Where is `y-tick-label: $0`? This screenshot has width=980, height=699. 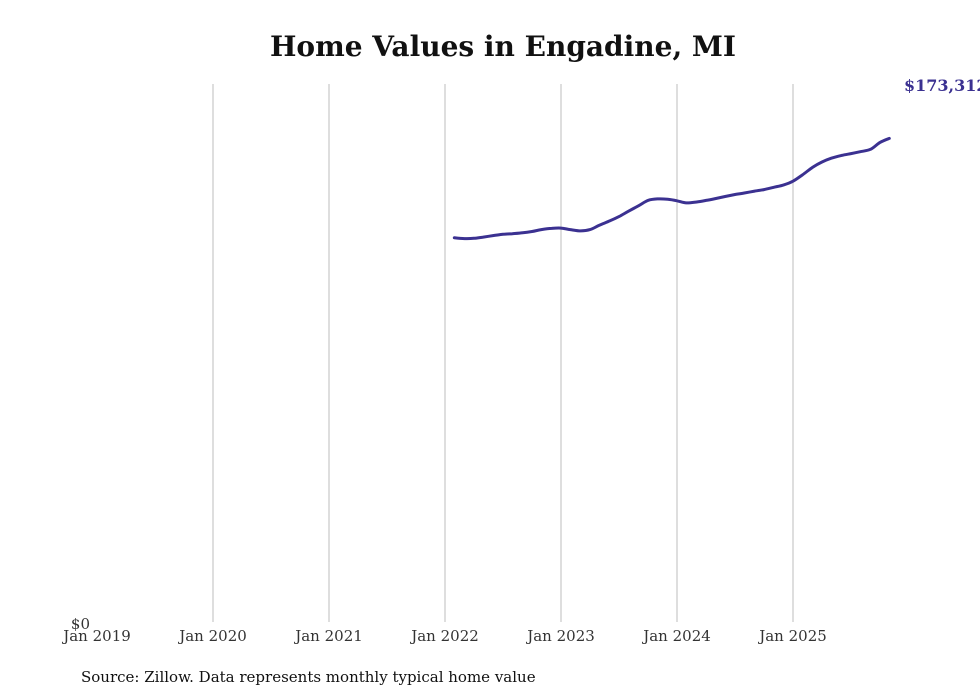 y-tick-label: $0 is located at coordinates (80, 624).